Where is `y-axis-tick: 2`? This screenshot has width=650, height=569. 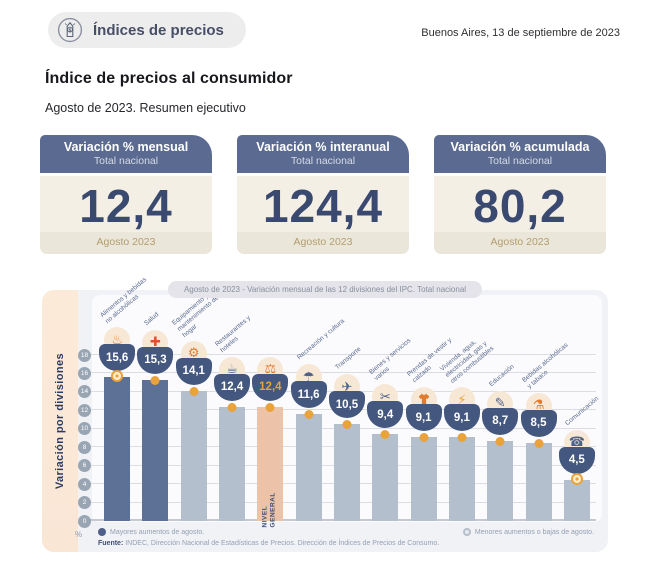 y-axis-tick: 2 is located at coordinates (84, 503).